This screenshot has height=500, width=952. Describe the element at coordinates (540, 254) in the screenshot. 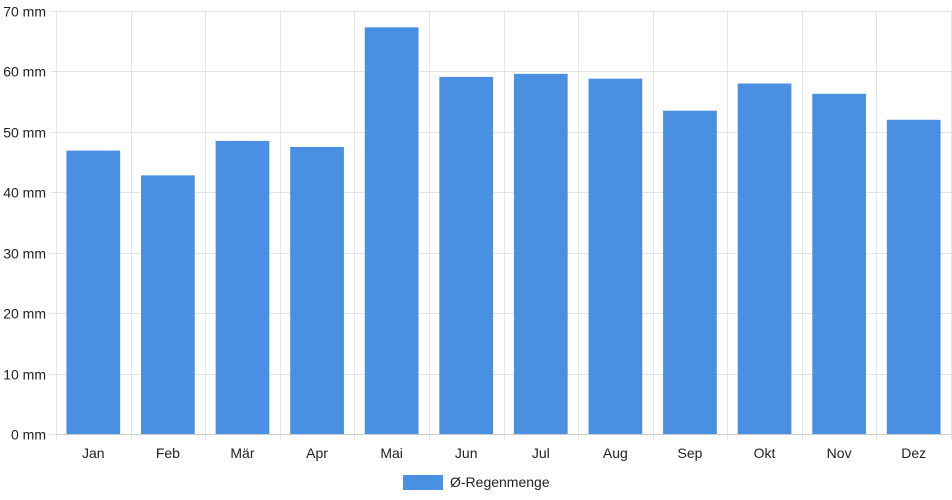

I see `bar-jul` at that location.